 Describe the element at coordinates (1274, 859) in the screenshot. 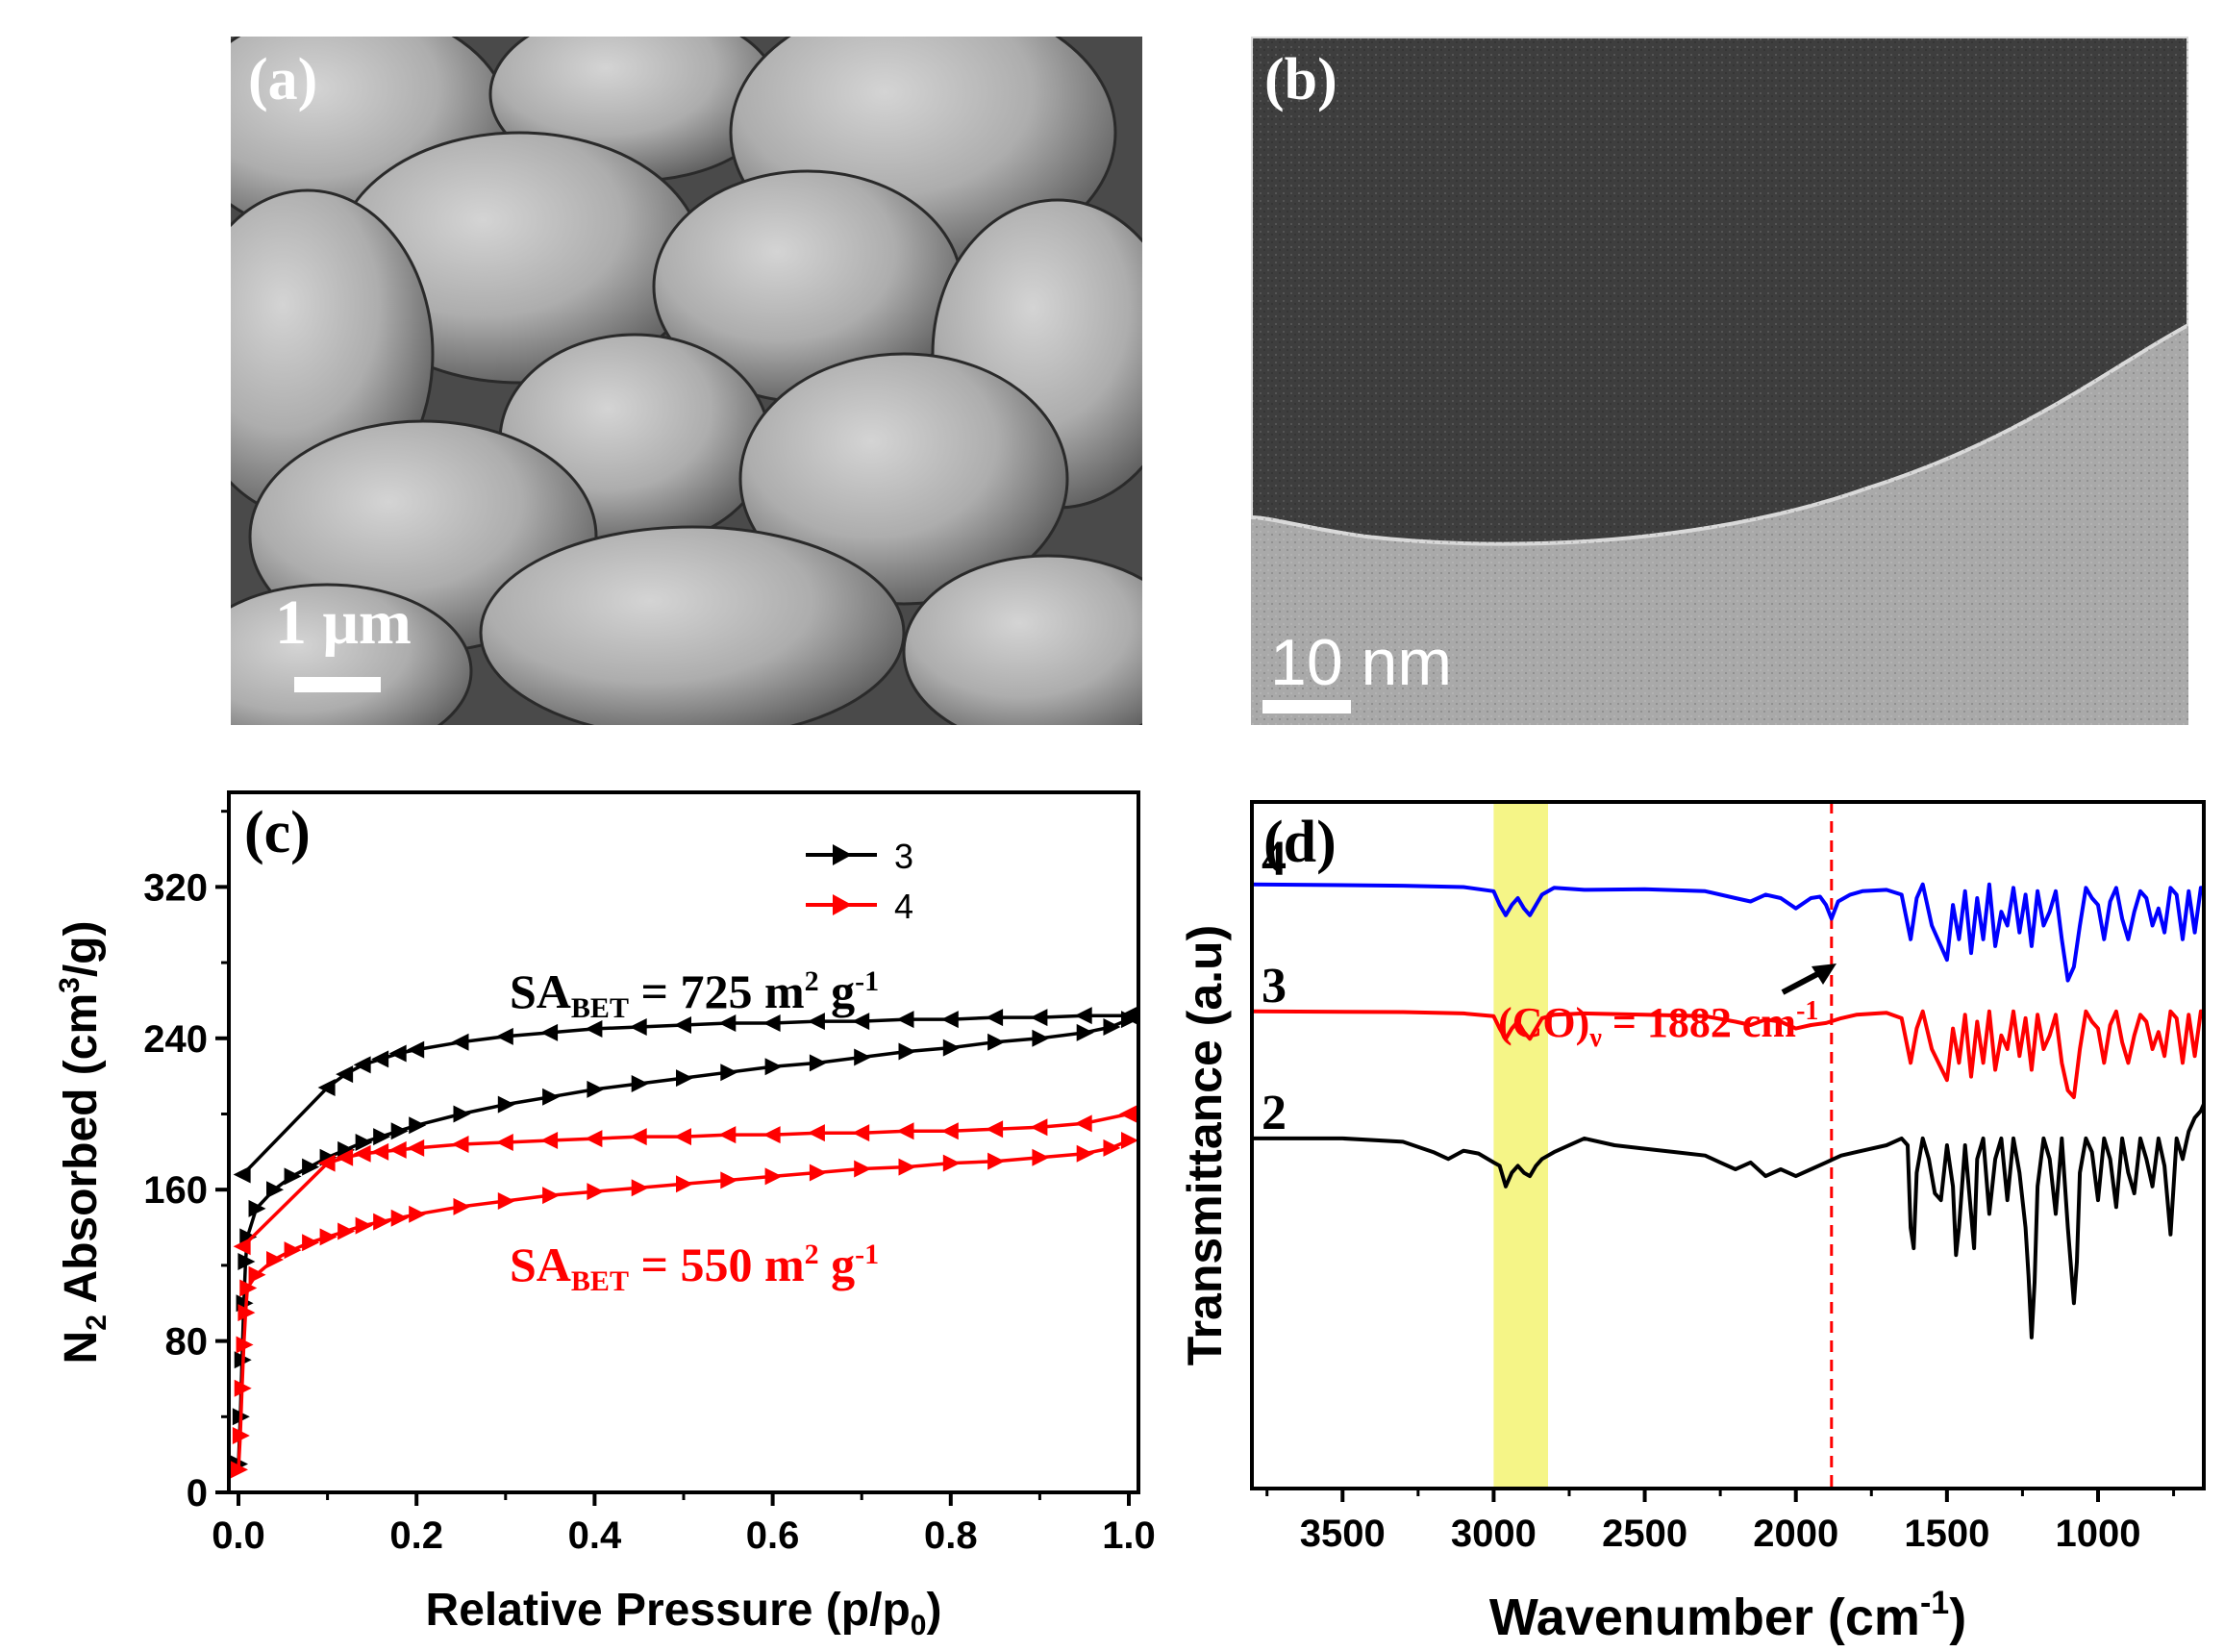

I see `trace-label-4: 4` at that location.